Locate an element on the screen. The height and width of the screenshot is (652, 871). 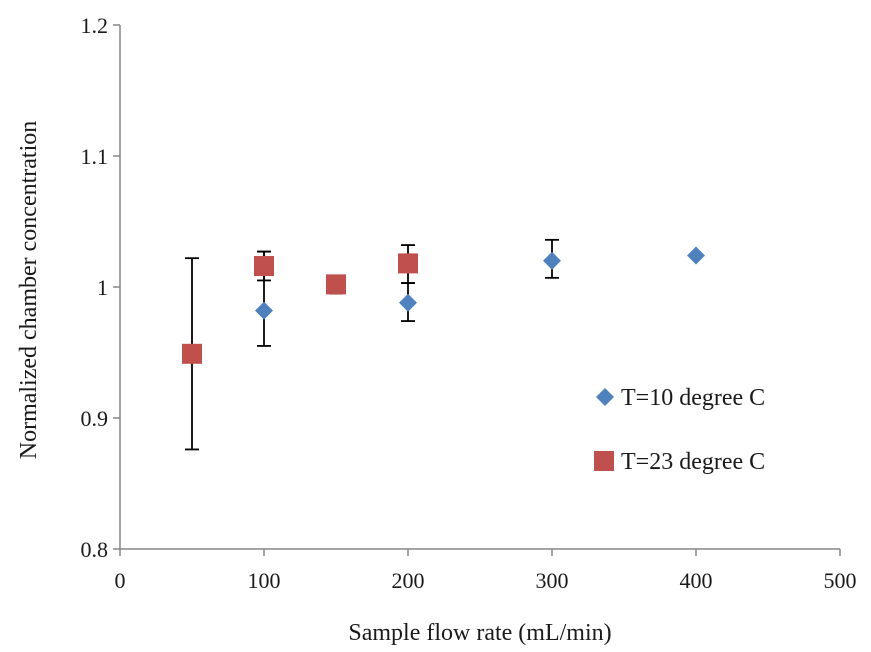
legend-marker-t10 is located at coordinates (605, 397).